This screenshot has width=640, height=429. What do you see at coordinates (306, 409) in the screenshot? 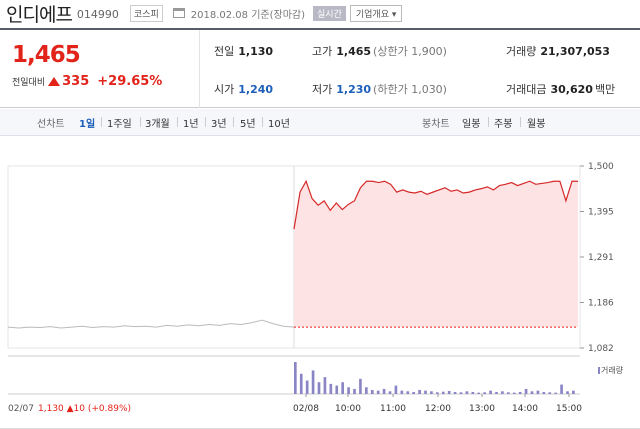
I see `x-tick-label: 02/08` at bounding box center [306, 409].